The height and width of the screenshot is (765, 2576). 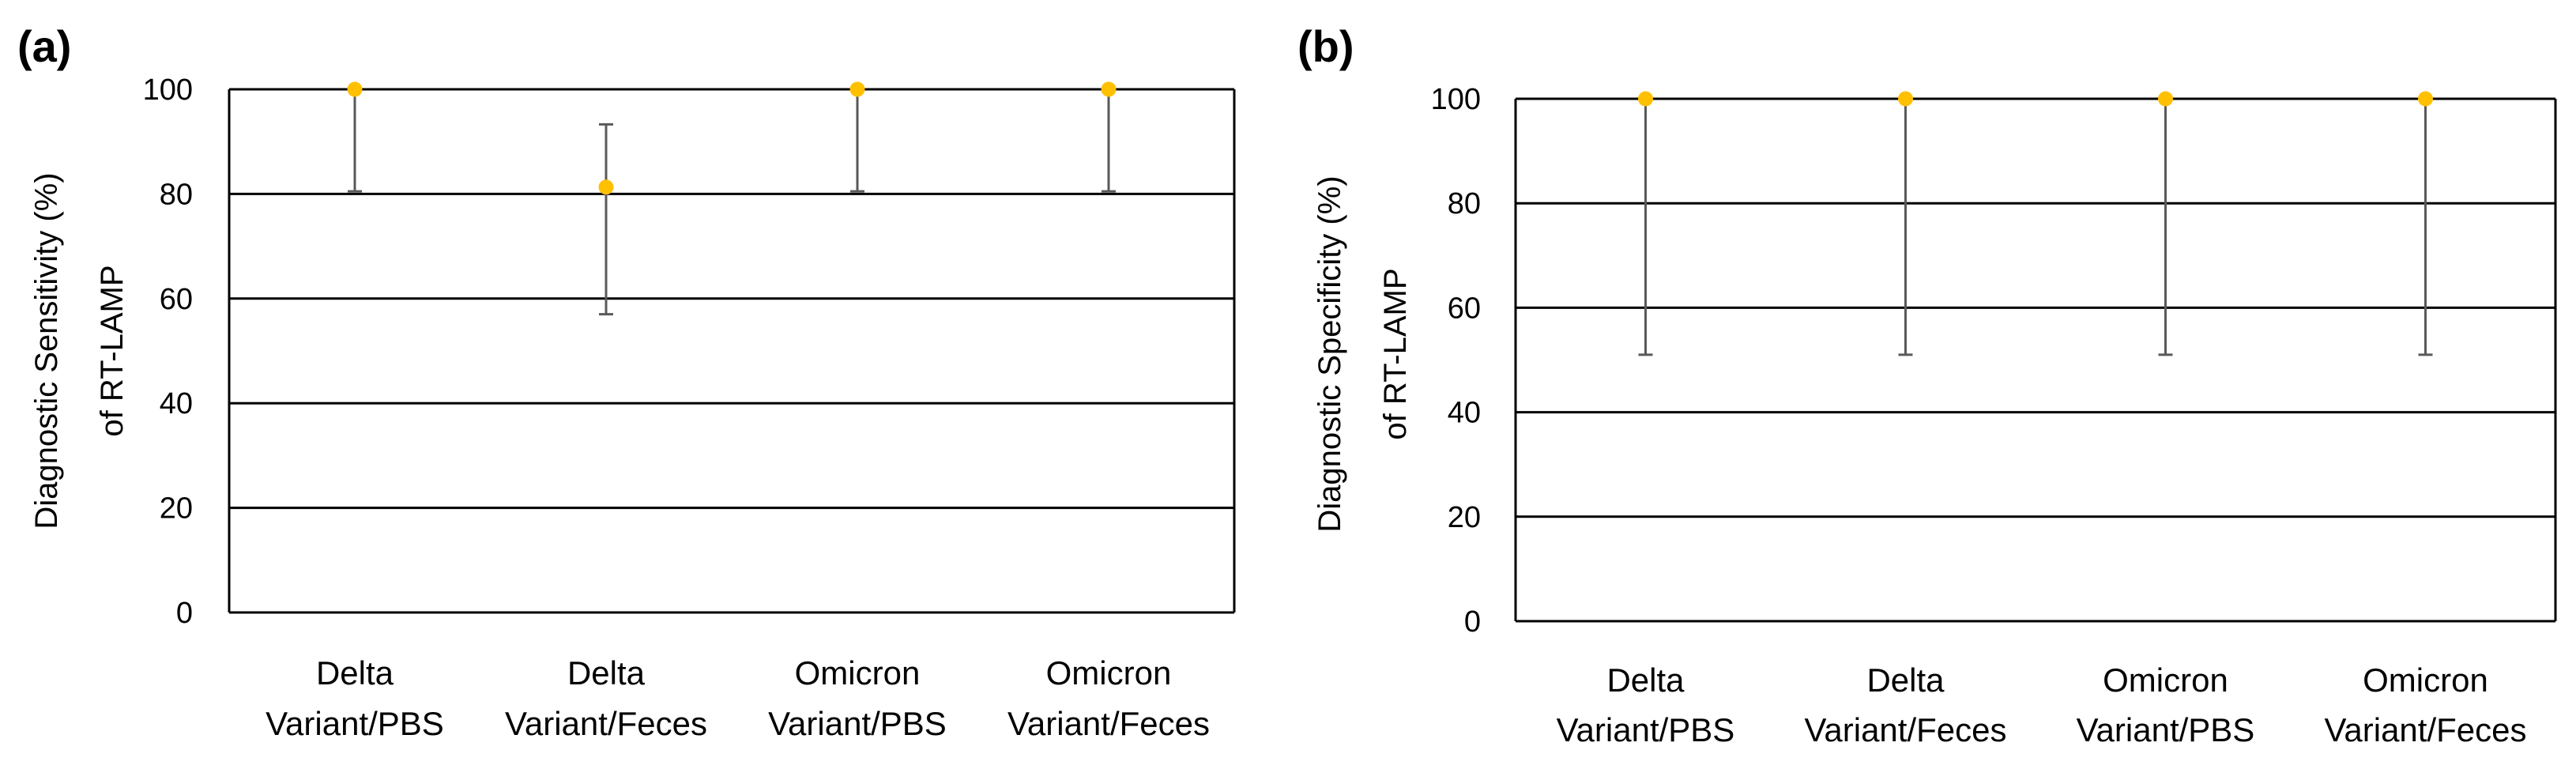 I want to click on y-axis-label-line-1: Diagnostic Sensitivity (%), so click(x=46, y=350).